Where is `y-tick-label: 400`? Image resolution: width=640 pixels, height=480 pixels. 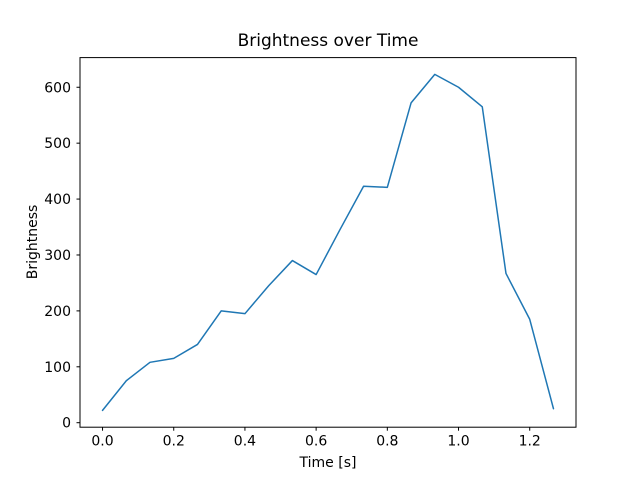
y-tick-label: 400 is located at coordinates (57, 200).